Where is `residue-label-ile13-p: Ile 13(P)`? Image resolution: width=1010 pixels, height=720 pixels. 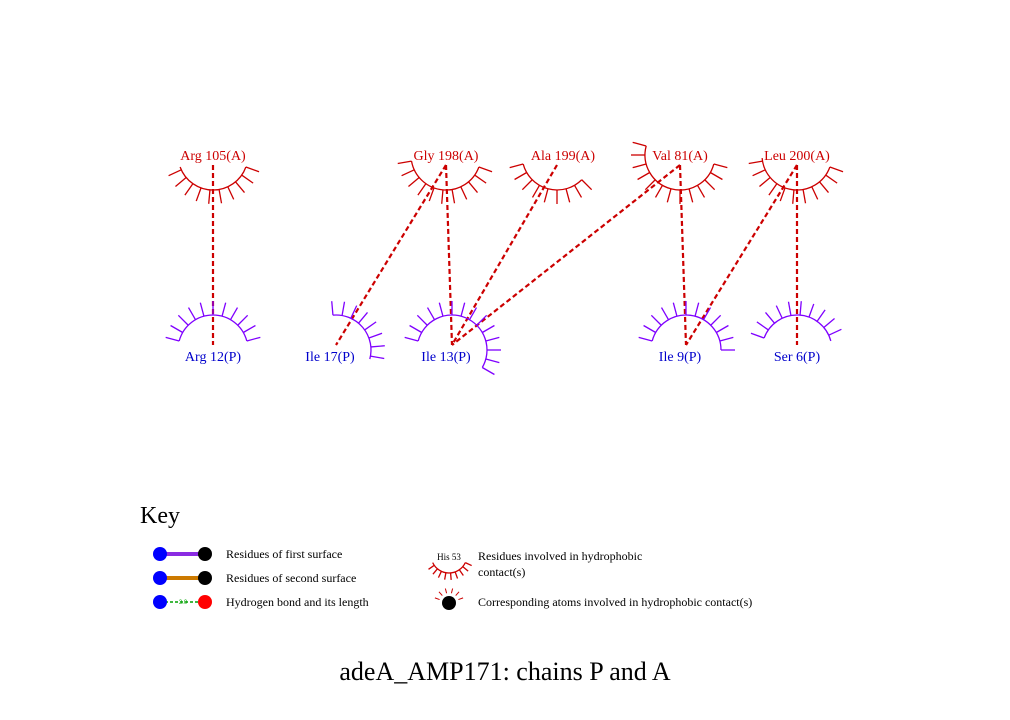 residue-label-ile13-p: Ile 13(P) is located at coordinates (446, 357).